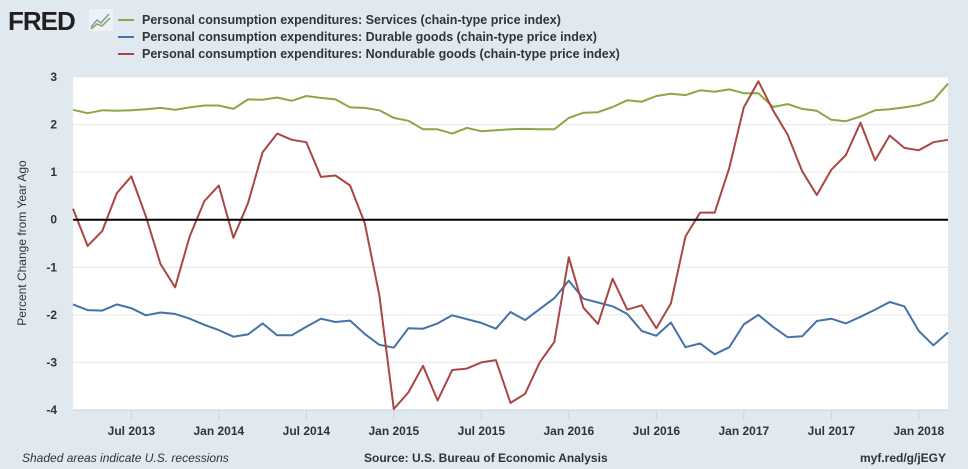 This screenshot has height=469, width=968. I want to click on fred-logo: FRED, so click(42, 21).